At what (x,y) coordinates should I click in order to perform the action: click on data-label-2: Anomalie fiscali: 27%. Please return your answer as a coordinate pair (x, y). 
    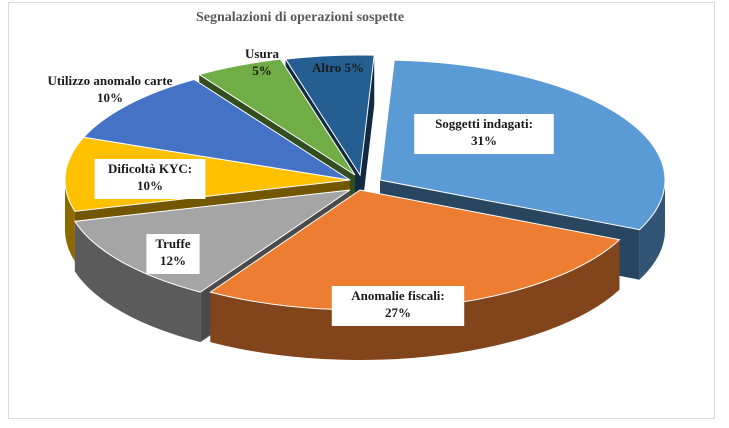
    Looking at the image, I should click on (398, 306).